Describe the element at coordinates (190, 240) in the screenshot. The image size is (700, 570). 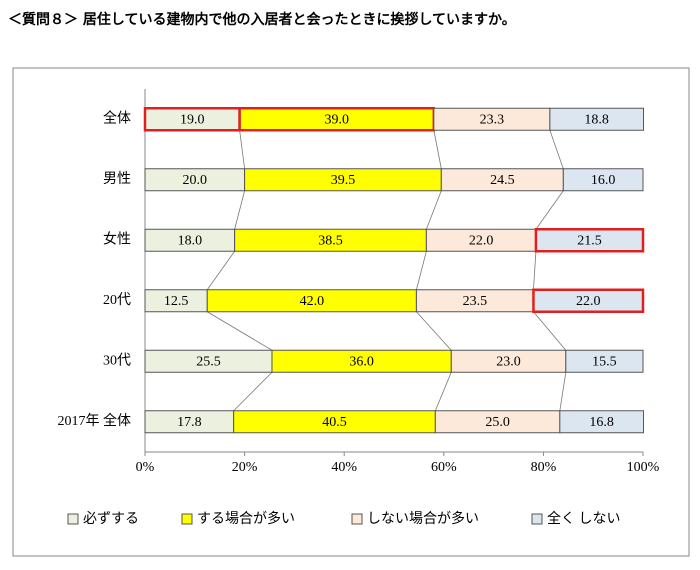
I see `value-label: 18.0` at that location.